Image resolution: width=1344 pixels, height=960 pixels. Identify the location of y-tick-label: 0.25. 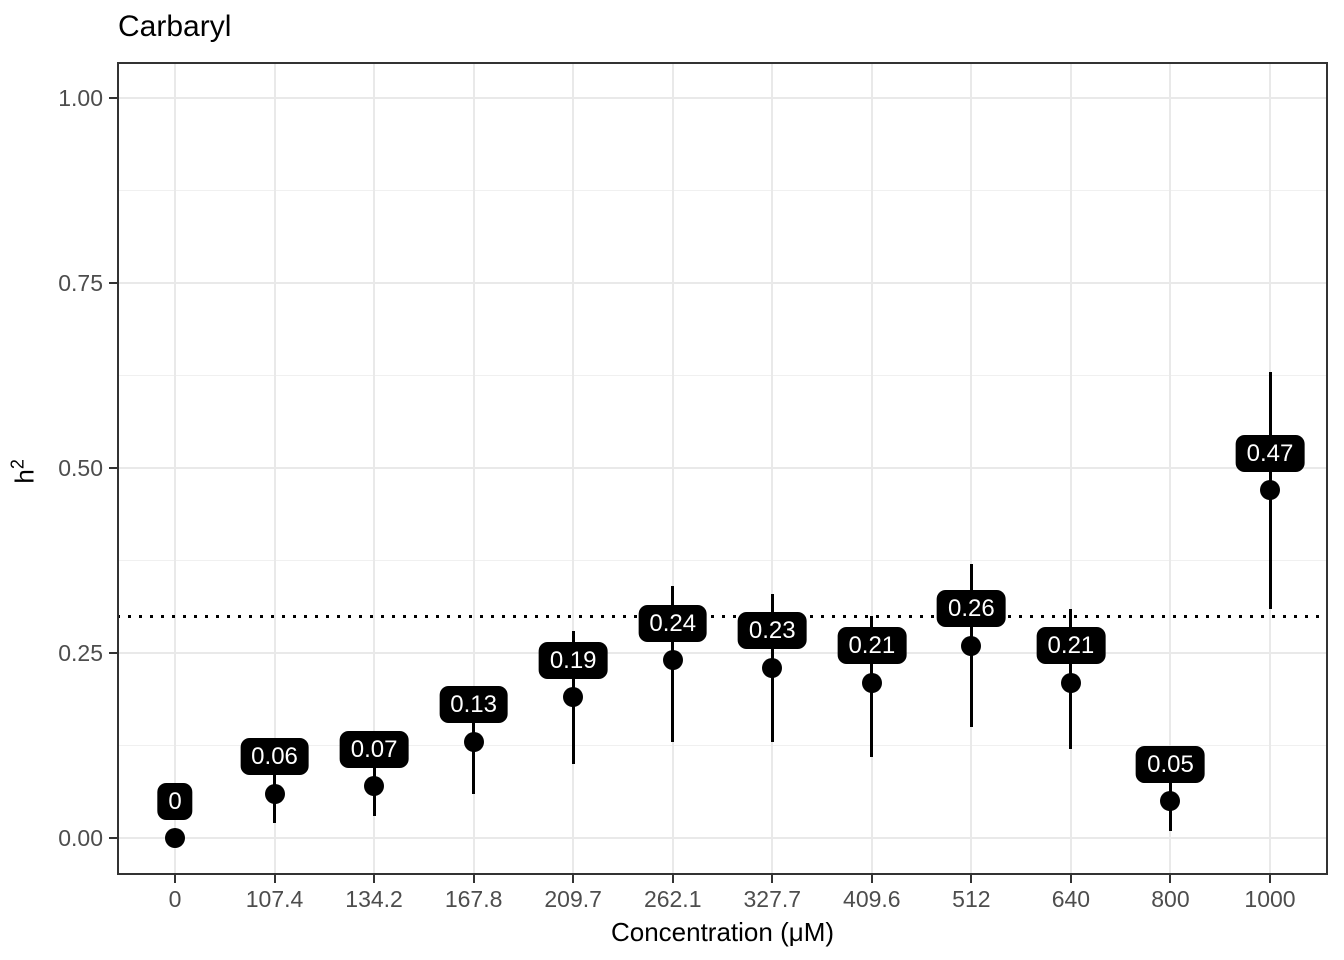
(80, 653).